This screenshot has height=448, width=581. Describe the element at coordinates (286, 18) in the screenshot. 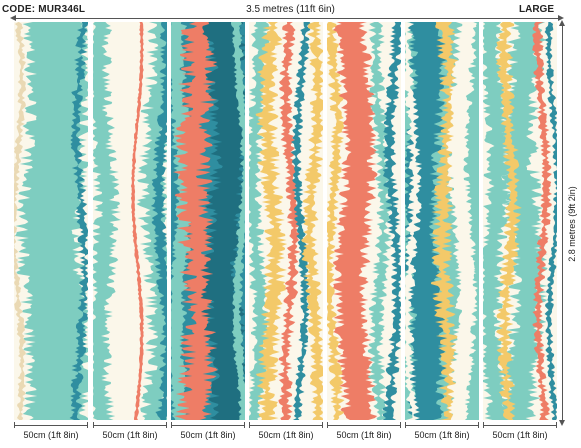

I see `width-dimension-line` at that location.